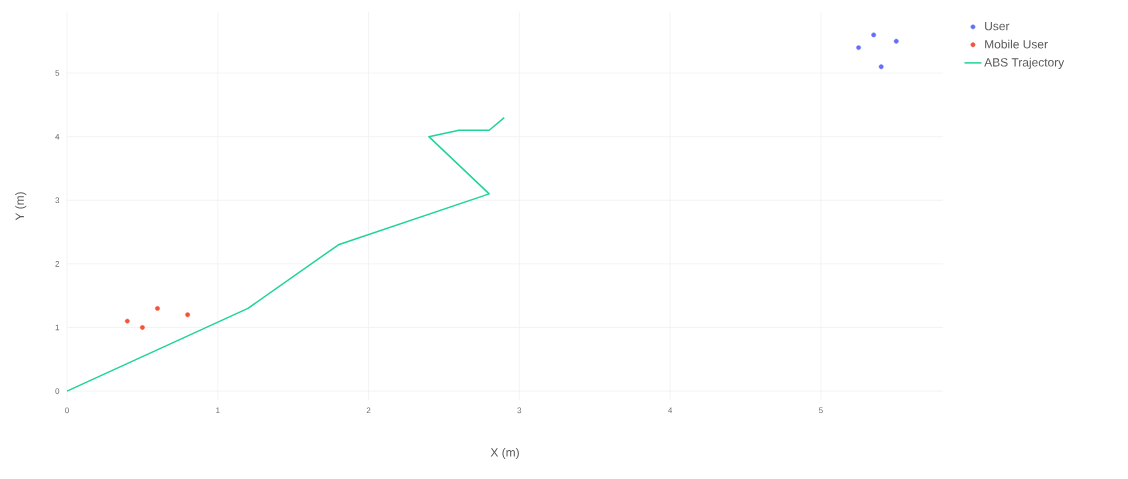 The height and width of the screenshot is (479, 1128). What do you see at coordinates (21, 206) in the screenshot?
I see `y-axis-title: Y (m)` at bounding box center [21, 206].